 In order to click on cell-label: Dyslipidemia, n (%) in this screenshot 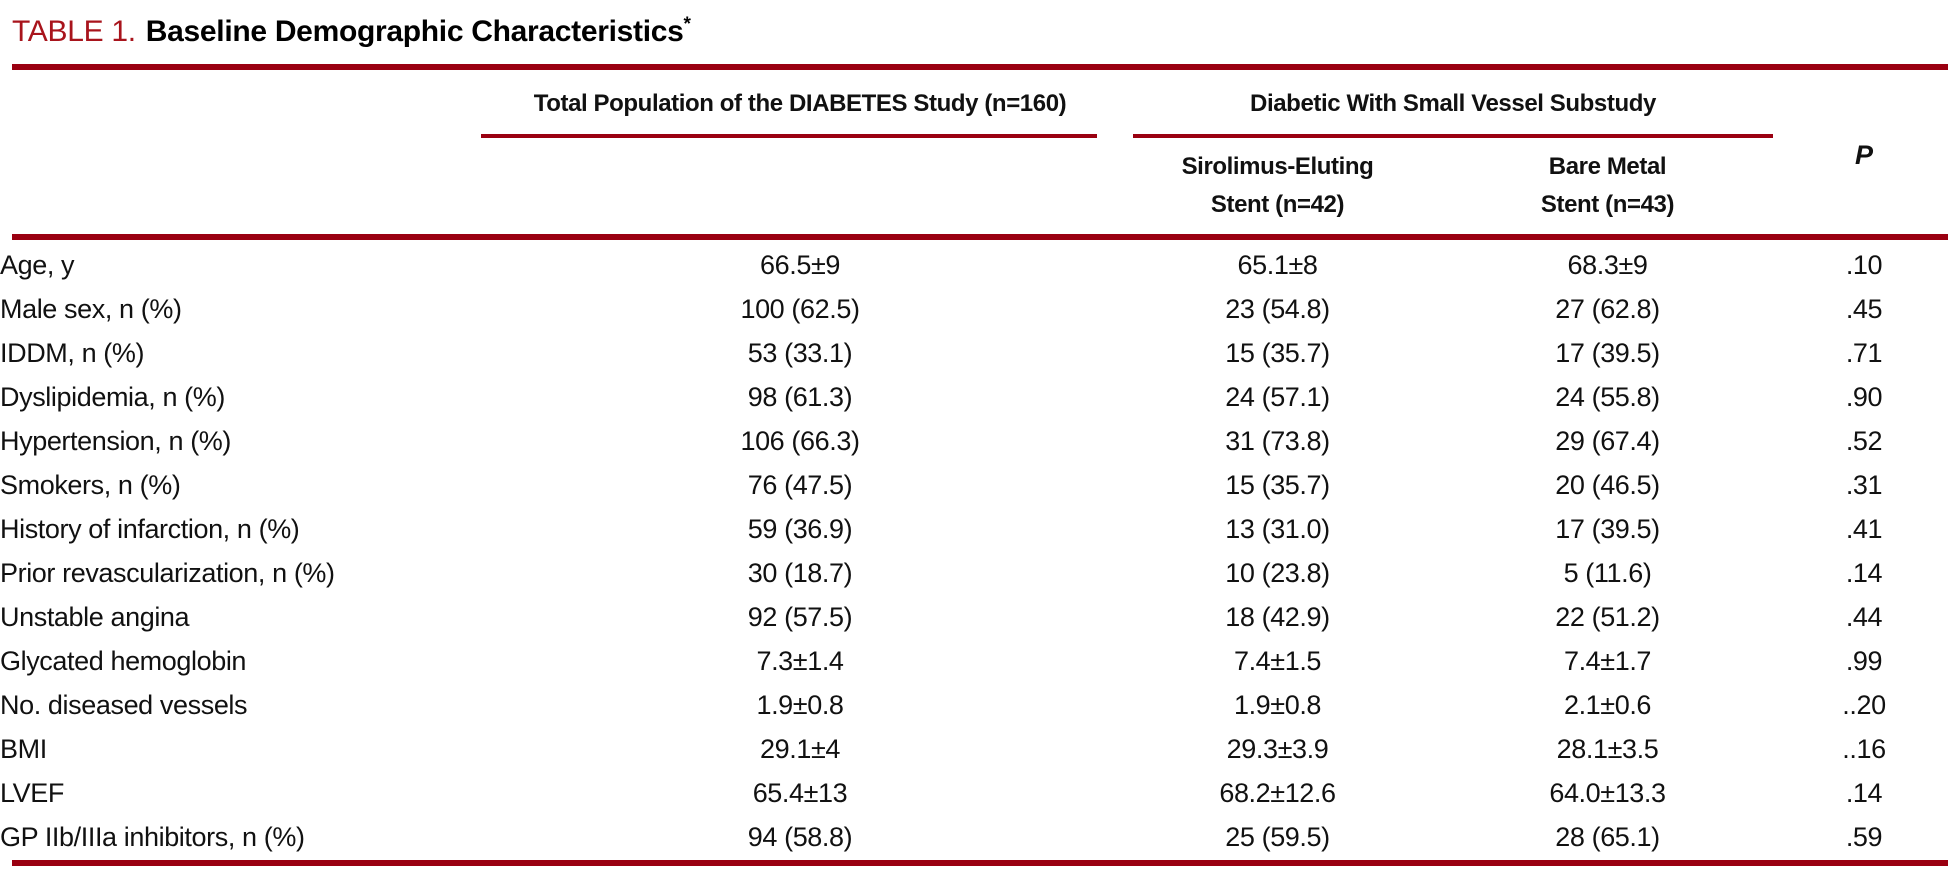, I will do `click(112, 396)`.